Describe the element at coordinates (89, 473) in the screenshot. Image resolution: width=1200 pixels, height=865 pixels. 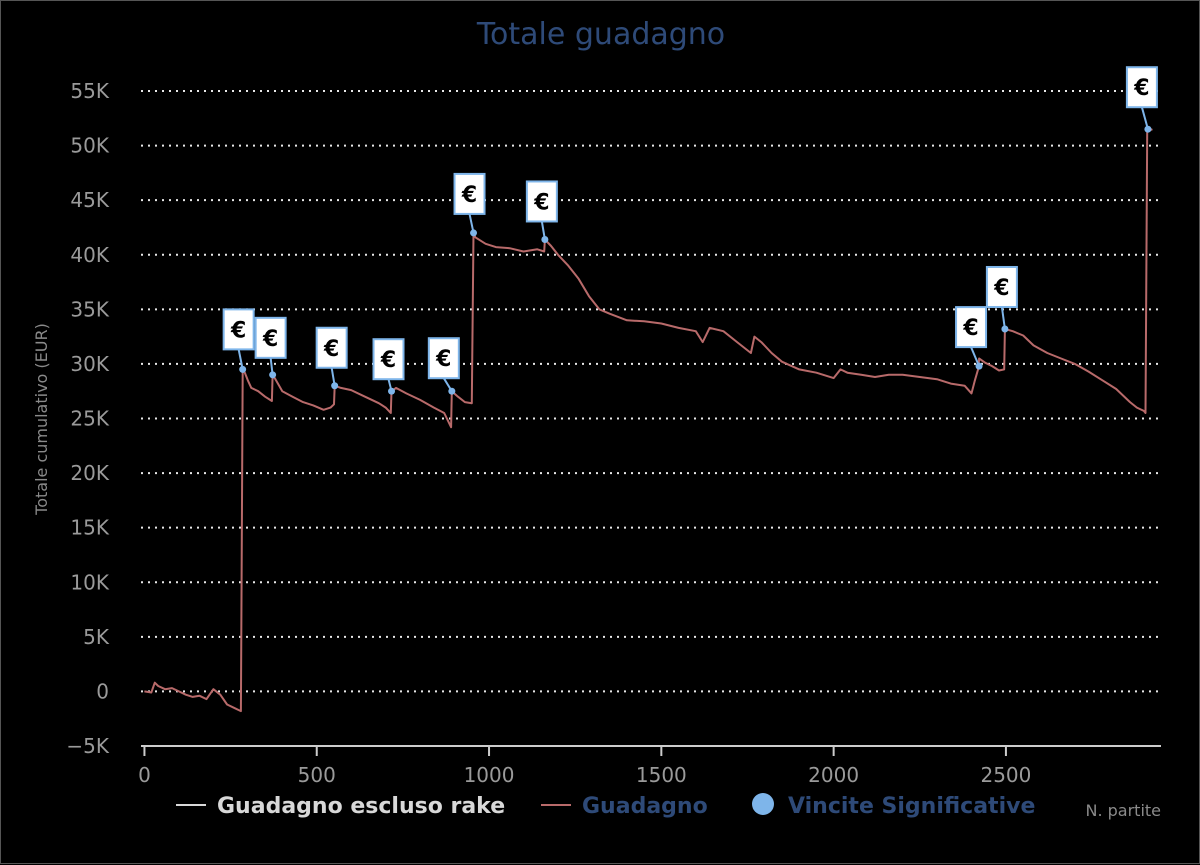
I see `y-tick-label: 20K` at that location.